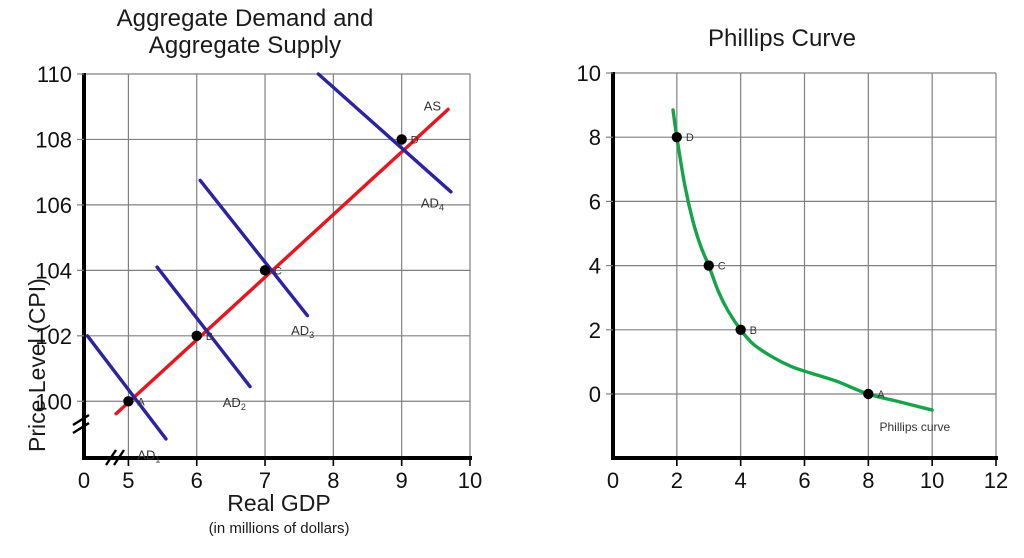  I want to click on phillips-x-tick-label: 6, so click(804, 480).